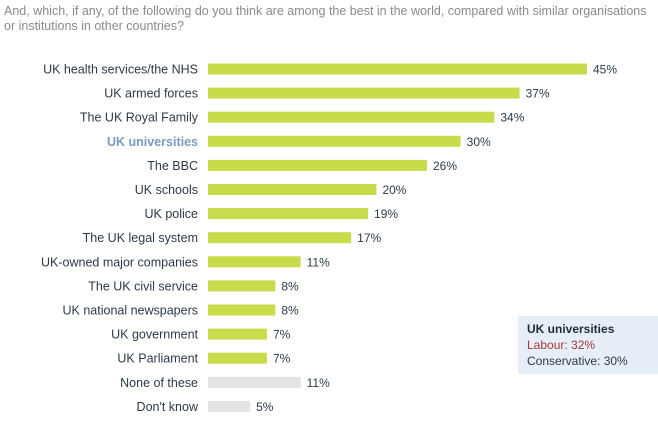  Describe the element at coordinates (290, 311) in the screenshot. I see `value-label-uk-national-newspapers: 8%` at that location.